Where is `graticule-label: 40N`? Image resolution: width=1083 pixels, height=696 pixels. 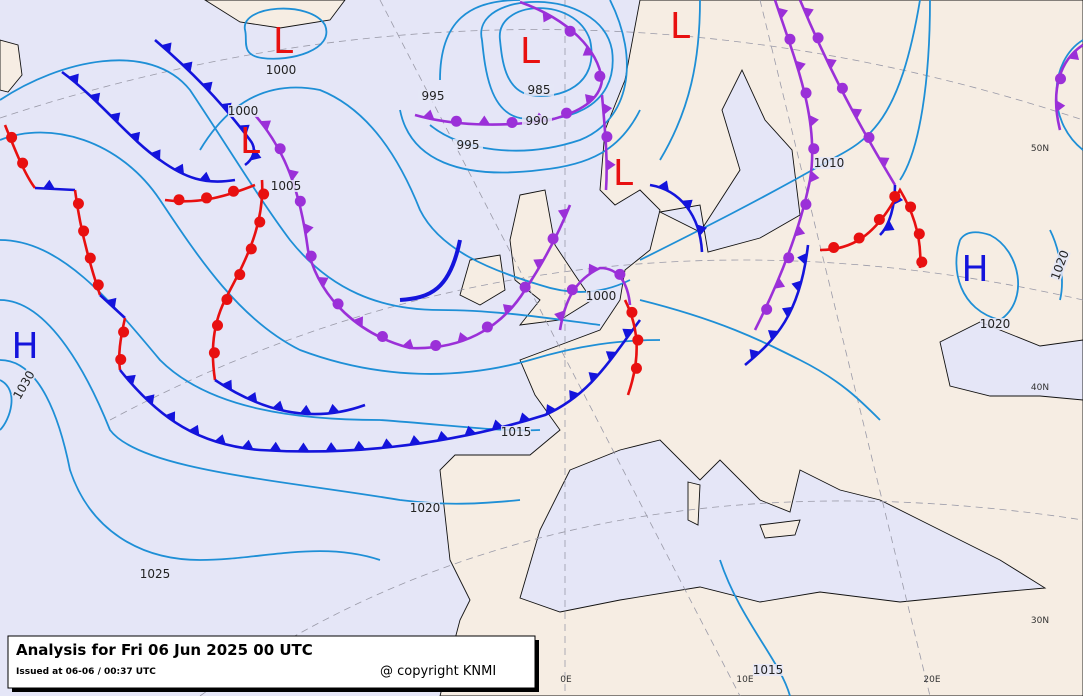 graticule-label: 40N is located at coordinates (1040, 388).